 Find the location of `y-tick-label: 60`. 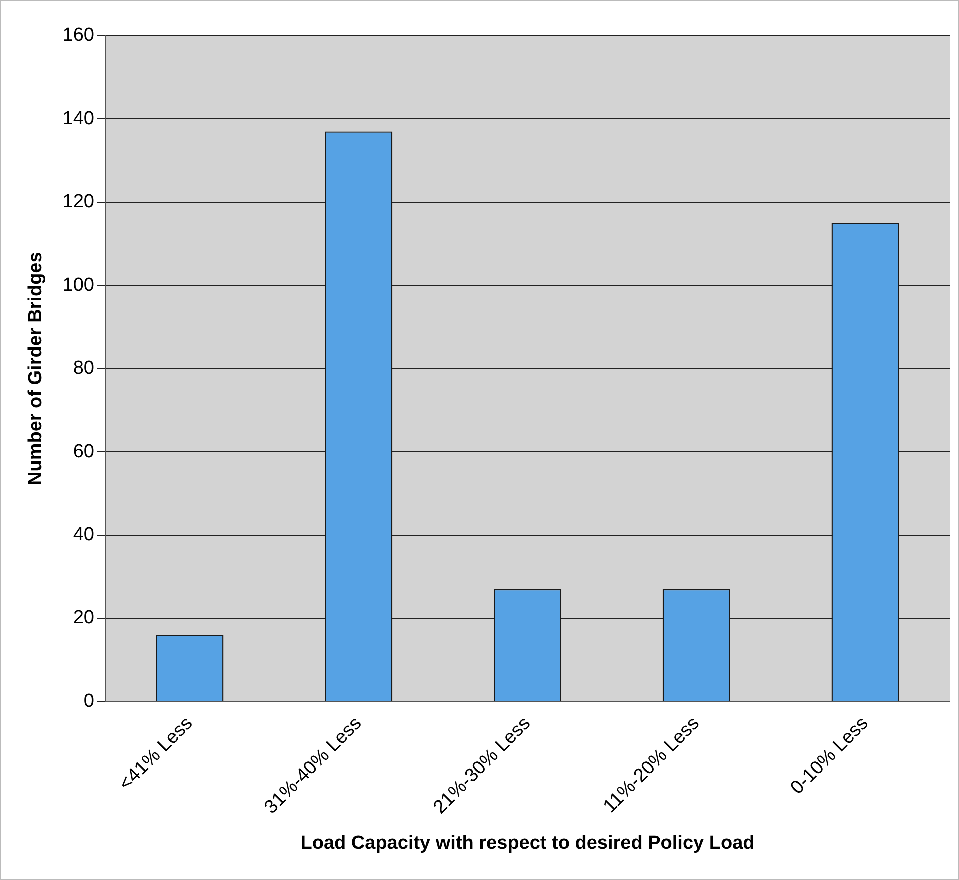

y-tick-label: 60 is located at coordinates (83, 451).